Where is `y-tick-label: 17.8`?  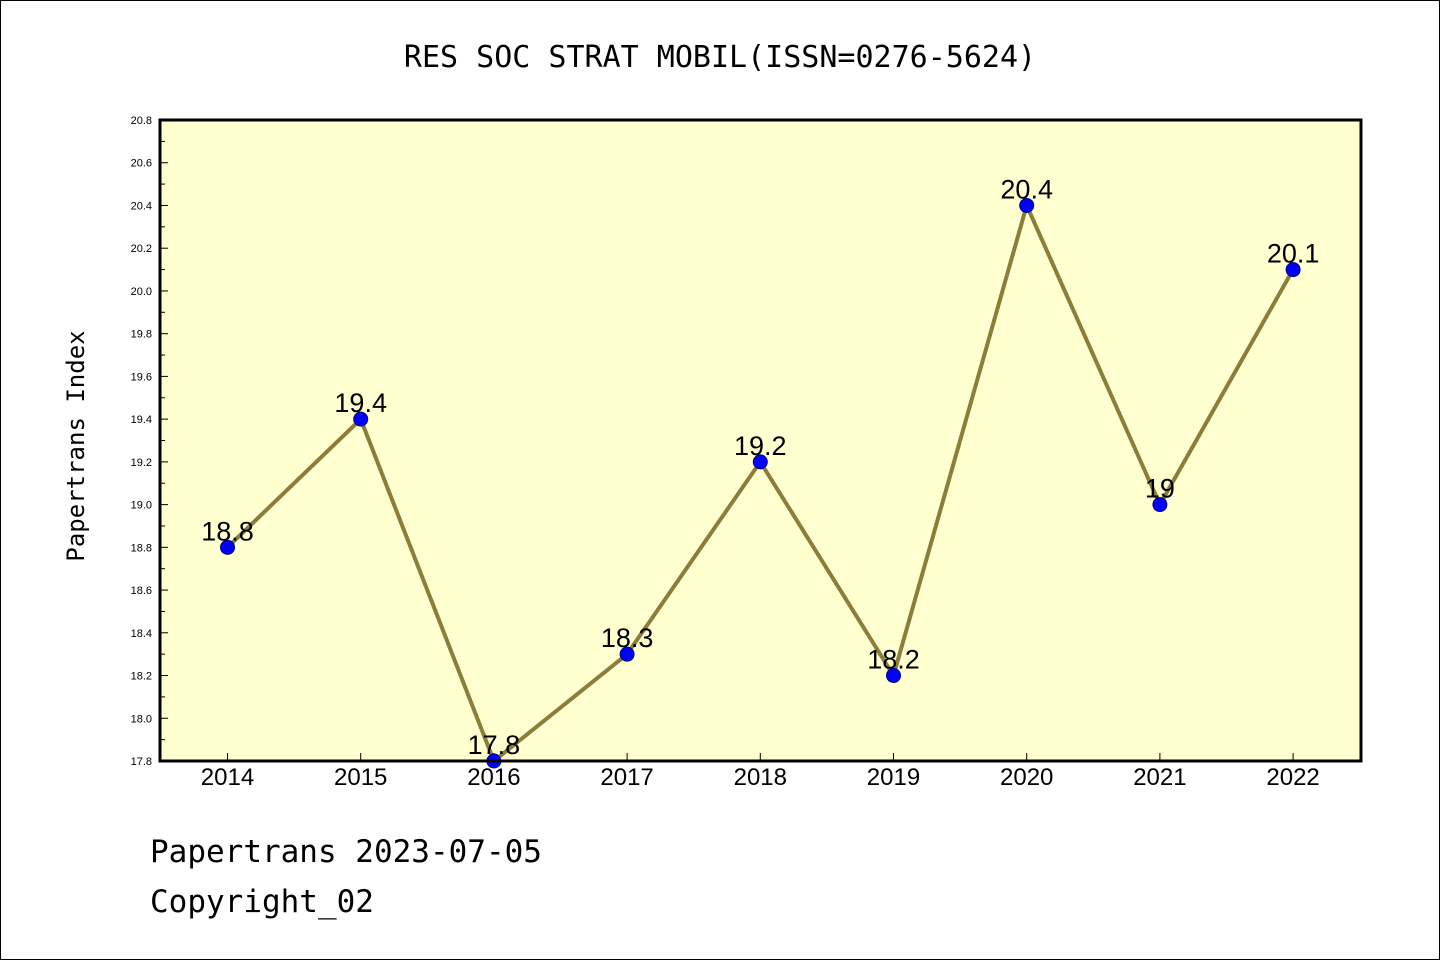 y-tick-label: 17.8 is located at coordinates (141, 762).